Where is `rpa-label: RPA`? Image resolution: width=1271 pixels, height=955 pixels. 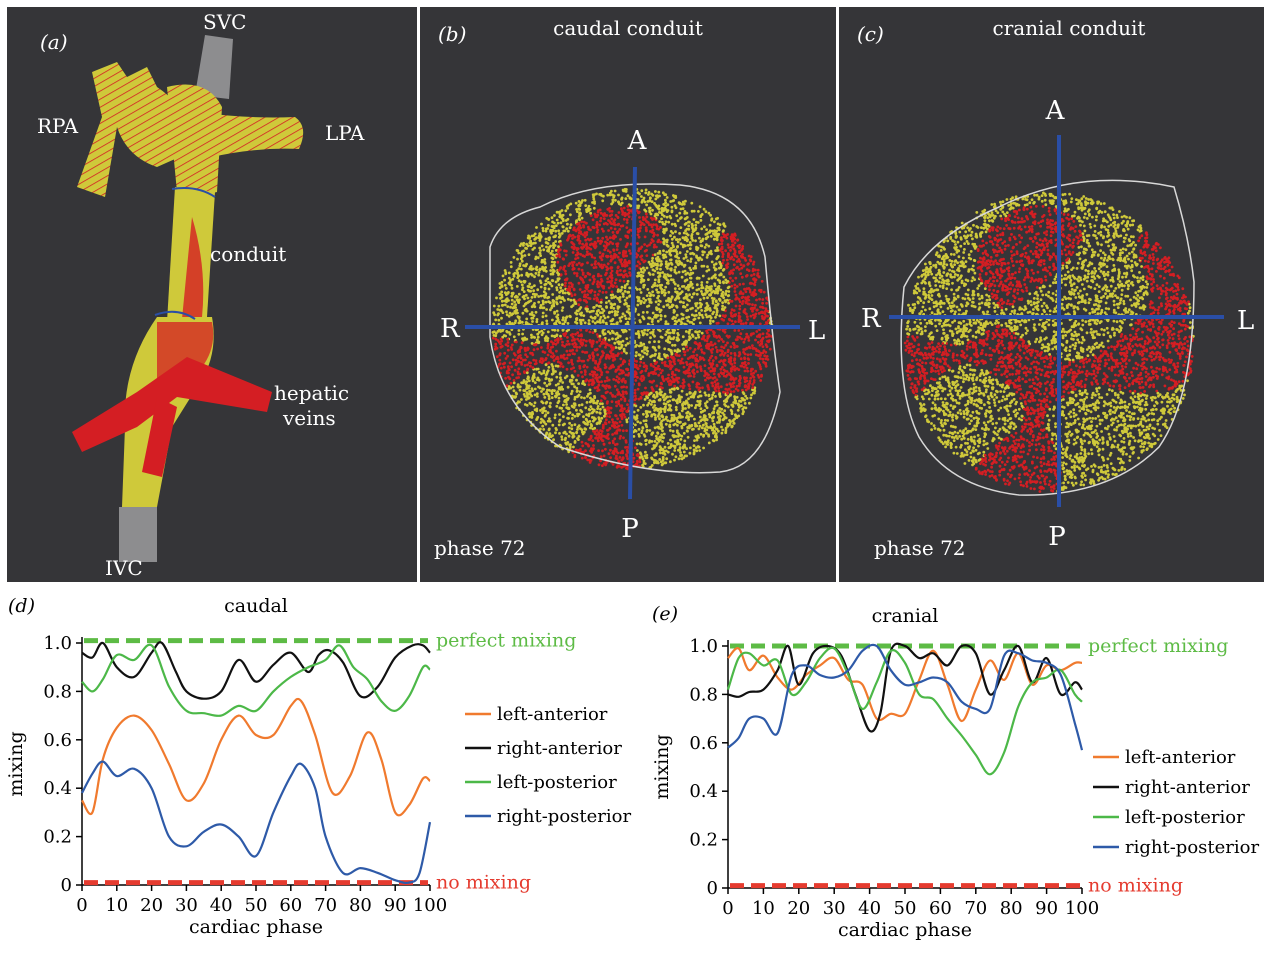 rpa-label: RPA is located at coordinates (58, 126).